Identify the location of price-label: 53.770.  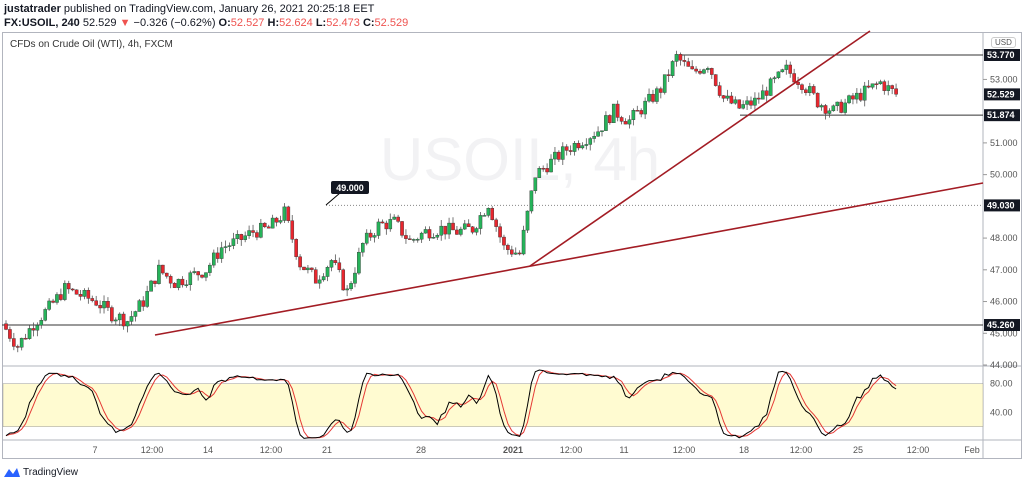
(1001, 55).